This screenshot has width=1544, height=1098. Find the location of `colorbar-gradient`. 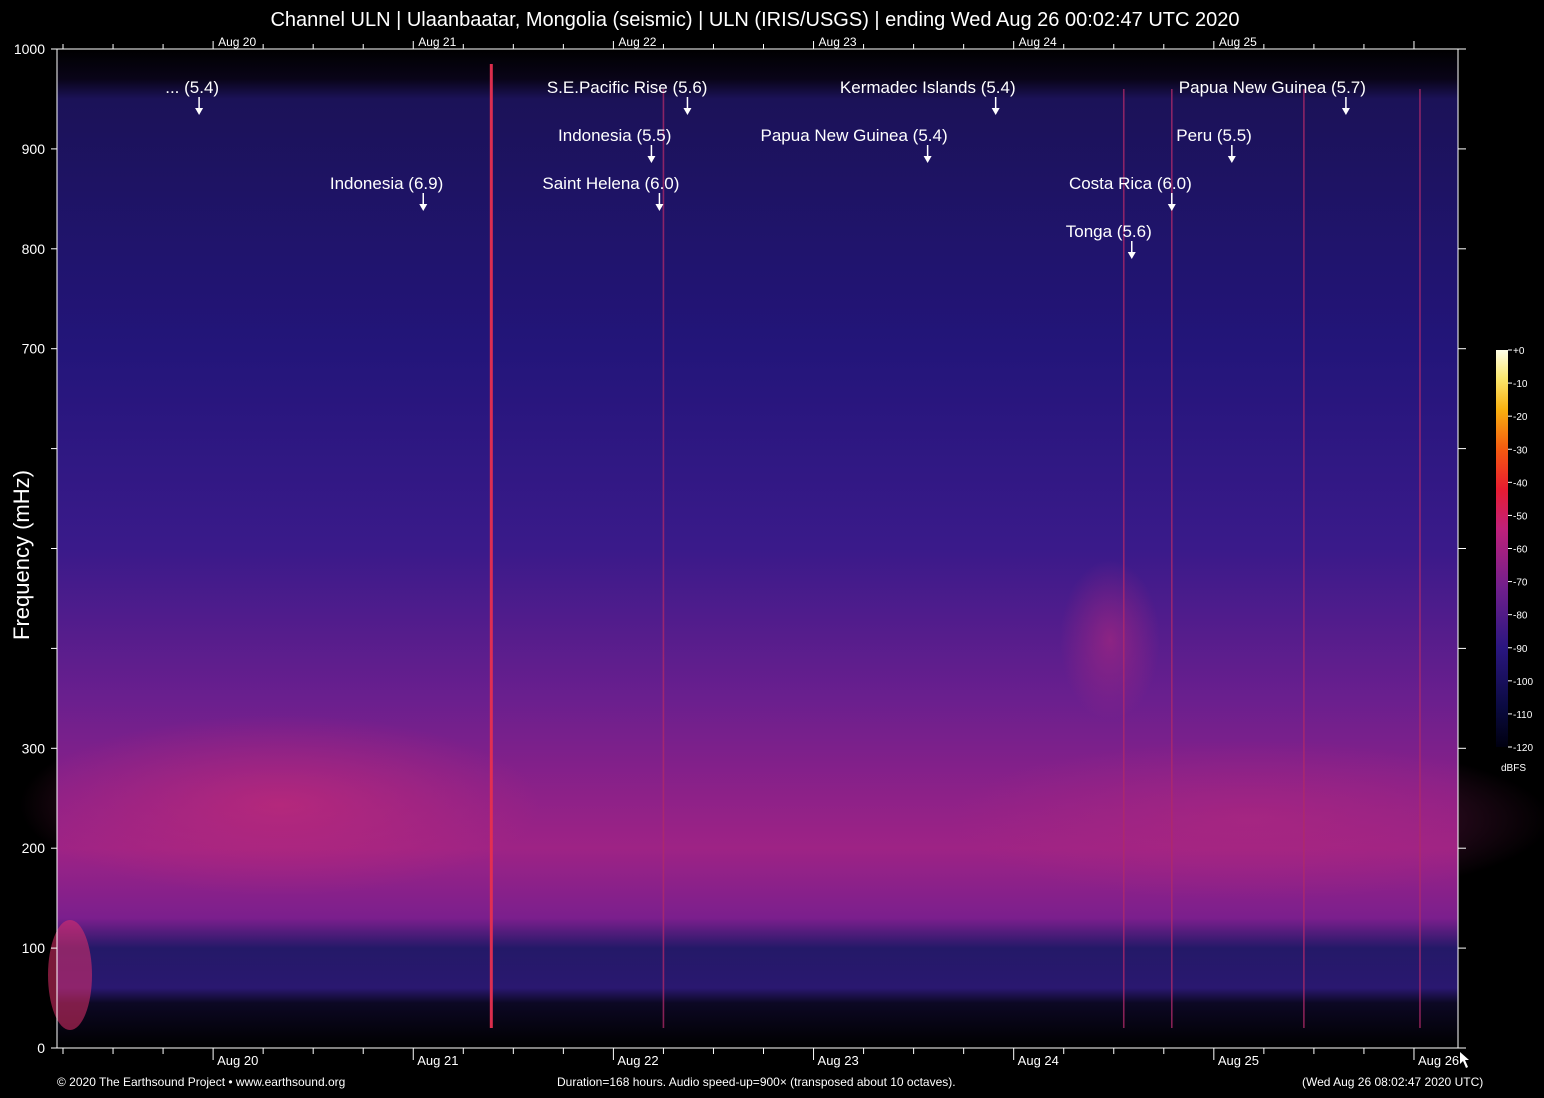

colorbar-gradient is located at coordinates (1502, 548).